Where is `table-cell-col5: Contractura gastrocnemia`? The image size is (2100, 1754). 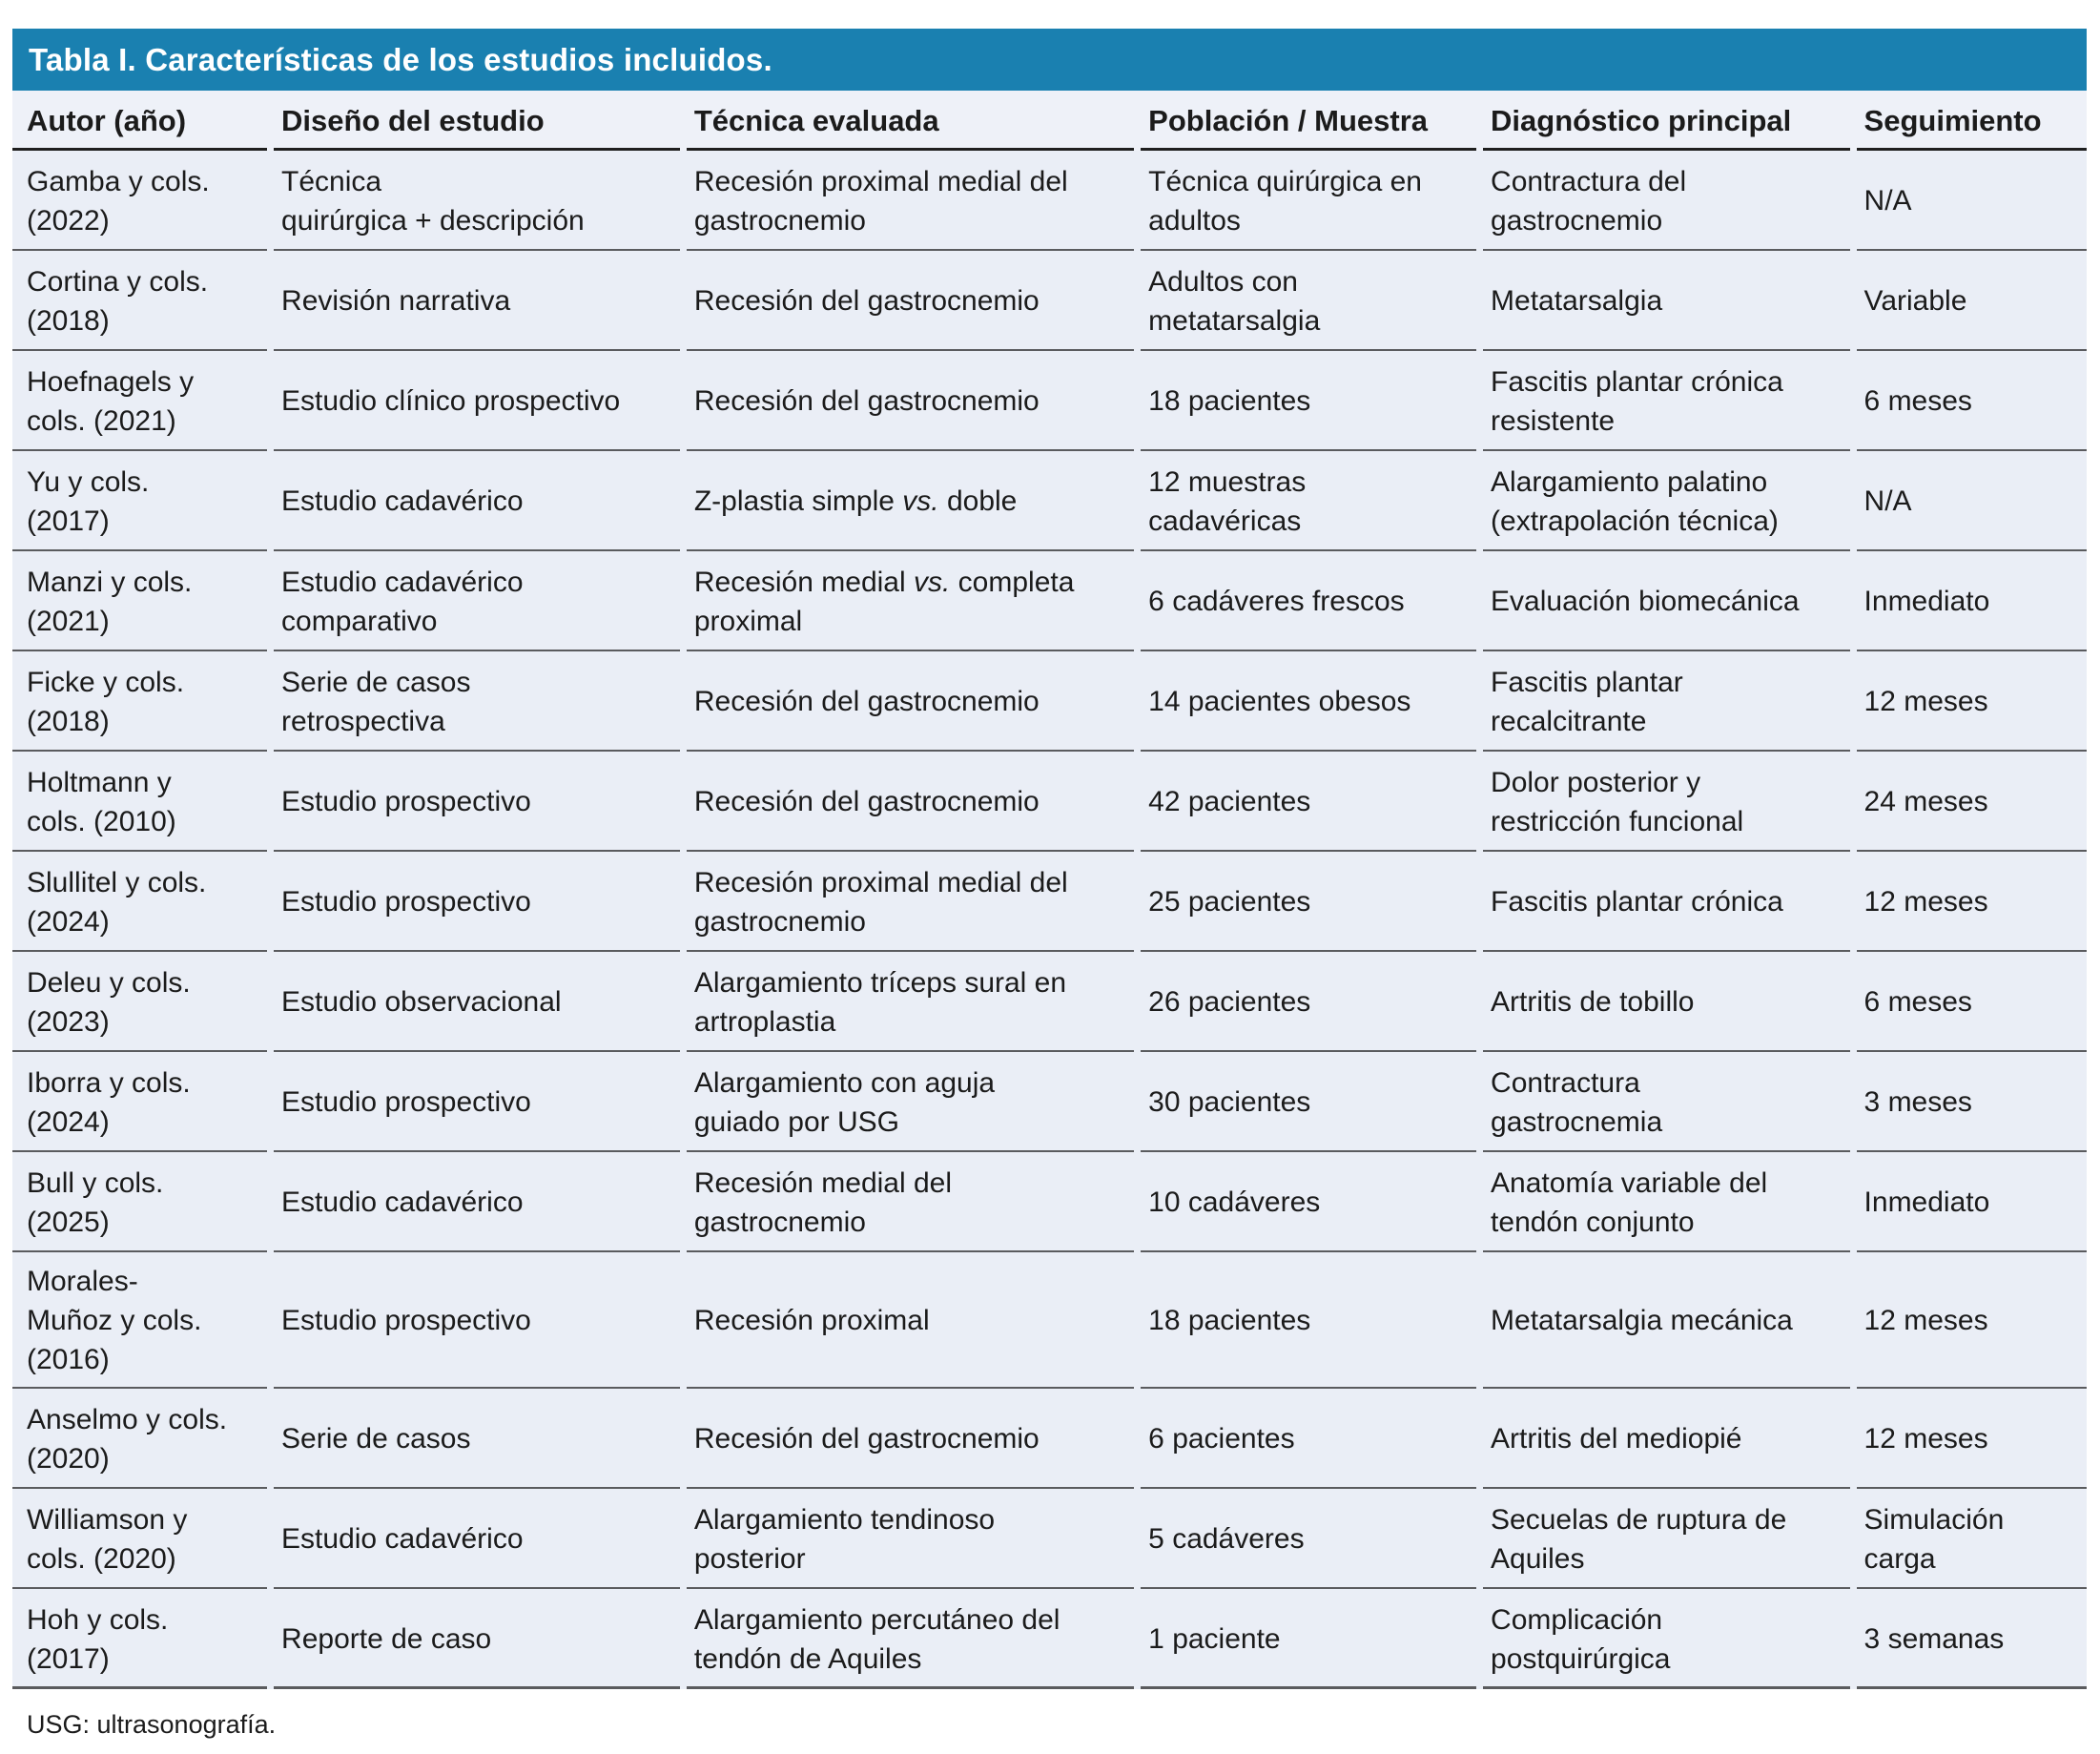 table-cell-col5: Contractura gastrocnemia is located at coordinates (1670, 1102).